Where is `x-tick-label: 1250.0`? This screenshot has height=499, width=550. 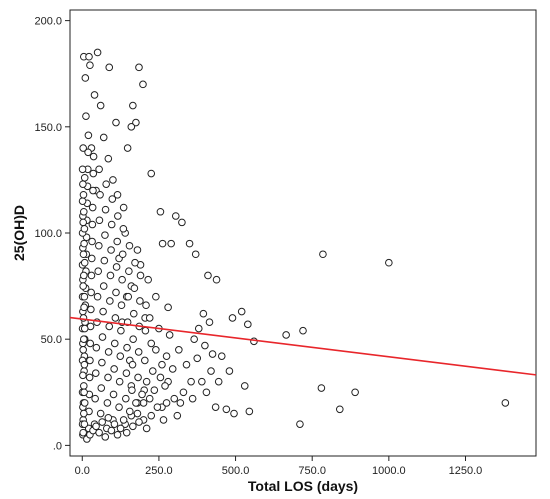 x-tick-label: 1250.0 is located at coordinates (466, 471).